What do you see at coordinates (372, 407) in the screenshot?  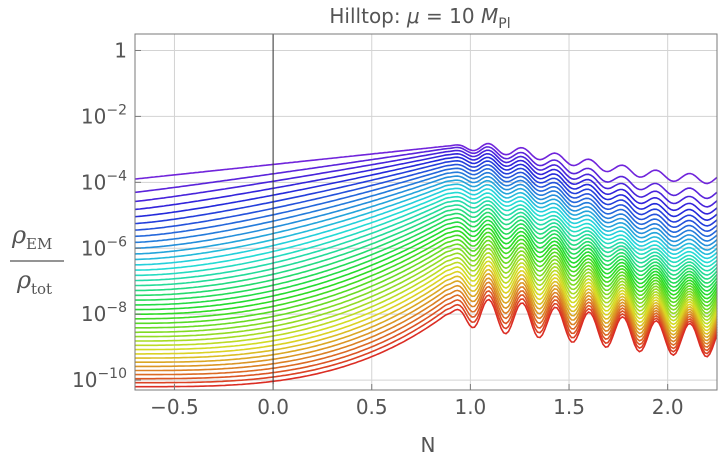 I see `x-tick-label: 0.5` at bounding box center [372, 407].